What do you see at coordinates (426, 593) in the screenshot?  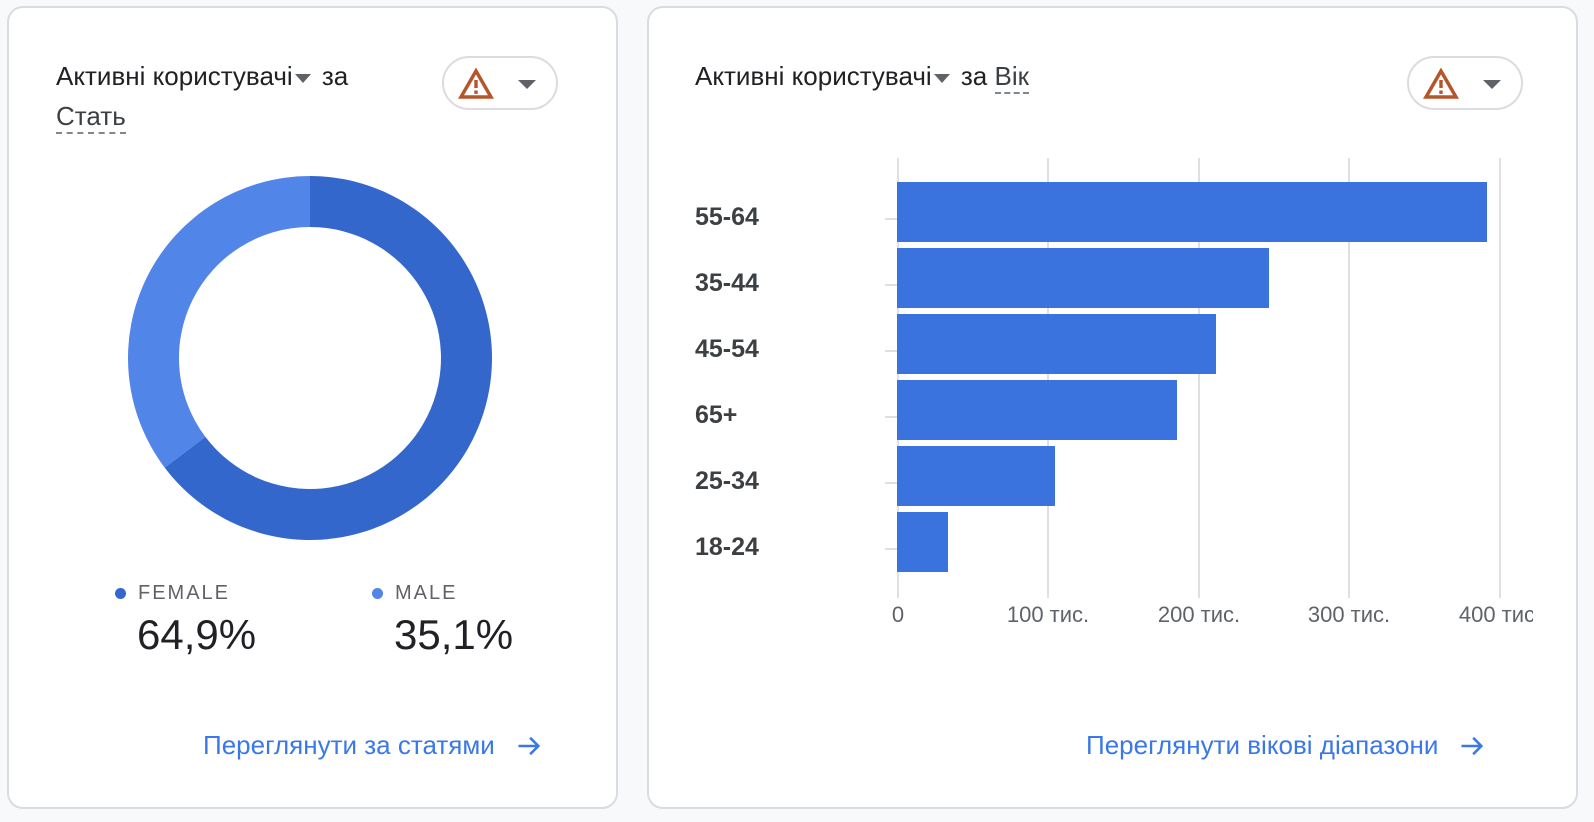 I see `legend-label: MALE` at bounding box center [426, 593].